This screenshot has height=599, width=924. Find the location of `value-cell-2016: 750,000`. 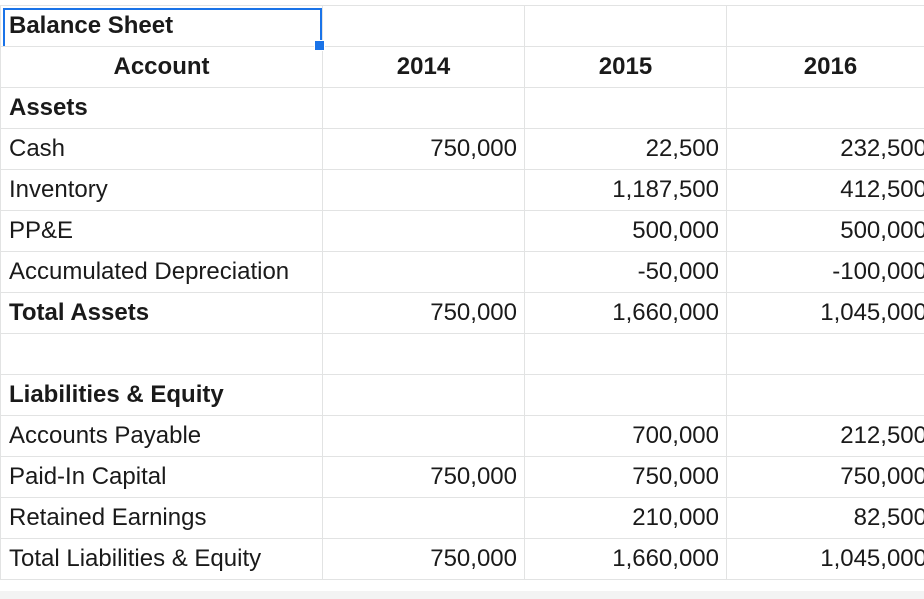

value-cell-2016: 750,000 is located at coordinates (825, 477).